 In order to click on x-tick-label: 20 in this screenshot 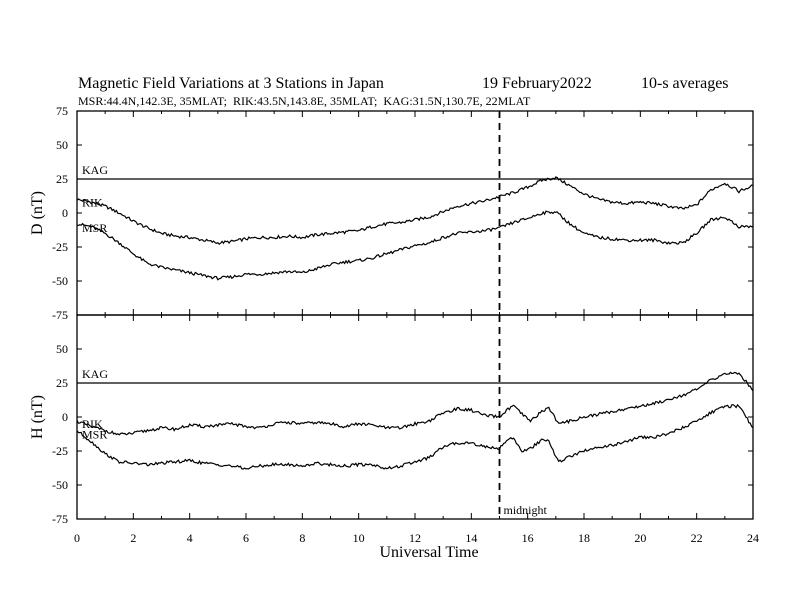, I will do `click(640, 538)`.